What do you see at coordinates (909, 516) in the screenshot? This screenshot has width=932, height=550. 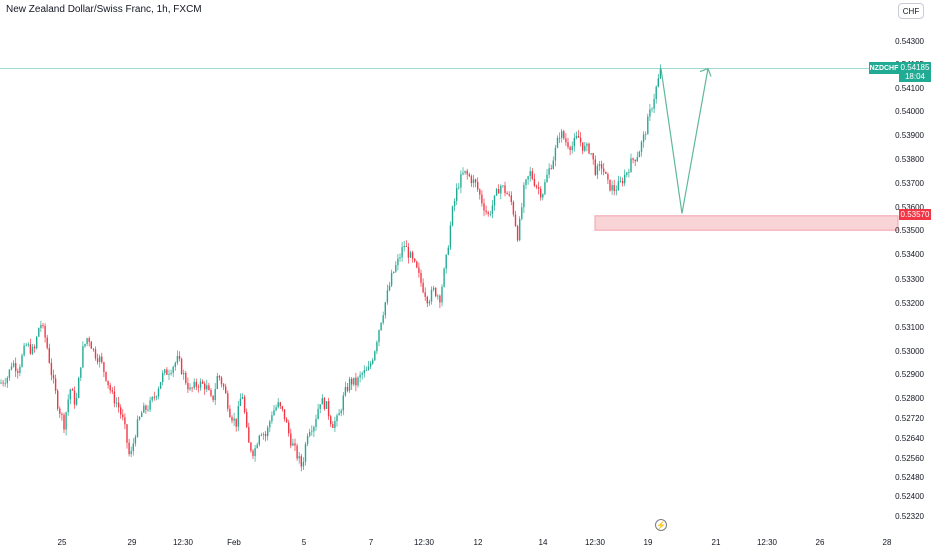 I see `y-tick-label: 0.52320` at bounding box center [909, 516].